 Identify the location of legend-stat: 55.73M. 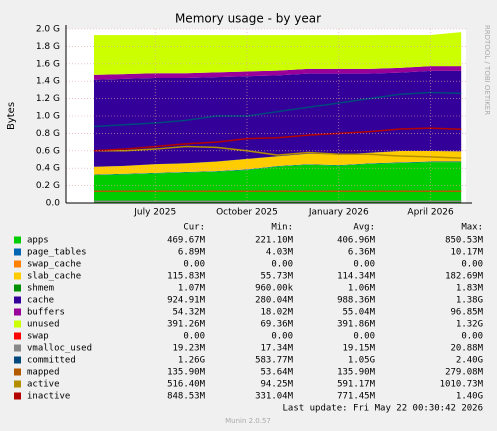
(276, 277).